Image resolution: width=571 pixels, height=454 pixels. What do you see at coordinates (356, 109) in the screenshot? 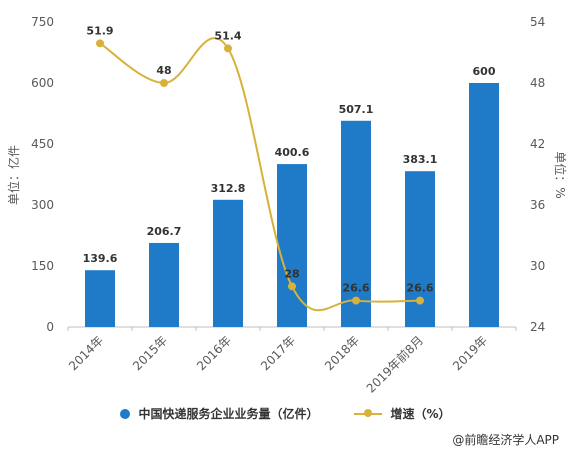
I see `bar-data-label: 507.1` at bounding box center [356, 109].